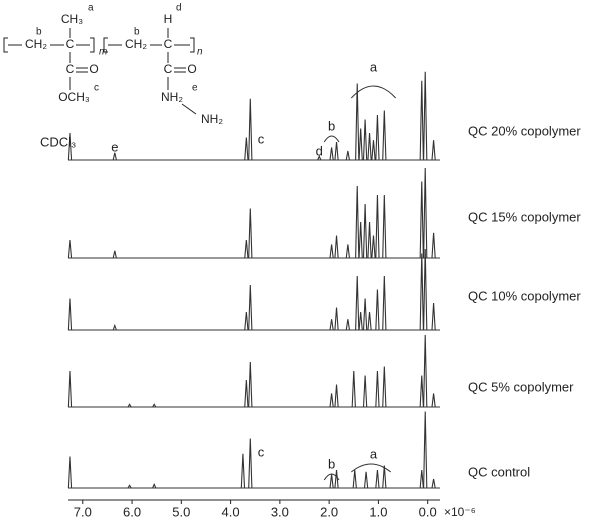 The width and height of the screenshot is (600, 525). I want to click on series-label: QC 5% copolymer, so click(521, 386).